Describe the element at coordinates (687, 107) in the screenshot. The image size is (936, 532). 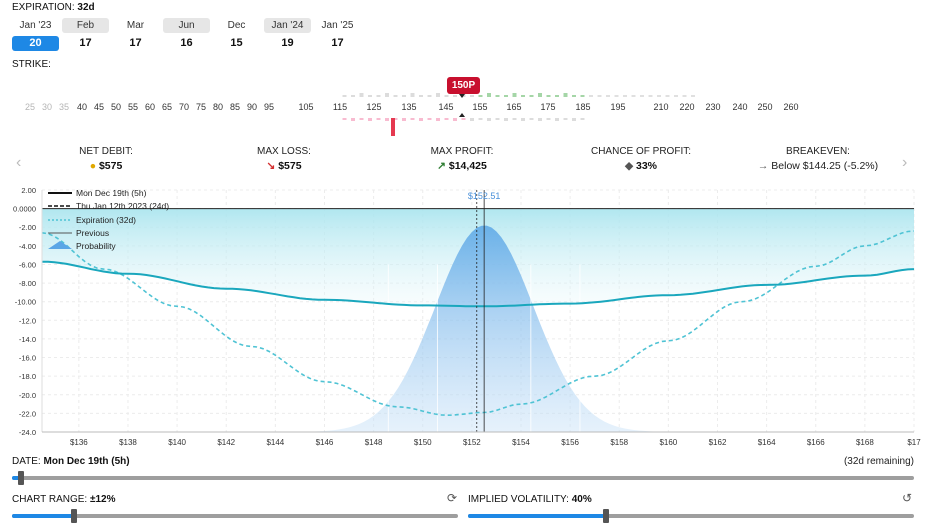
I see `strike-tick: 220` at that location.